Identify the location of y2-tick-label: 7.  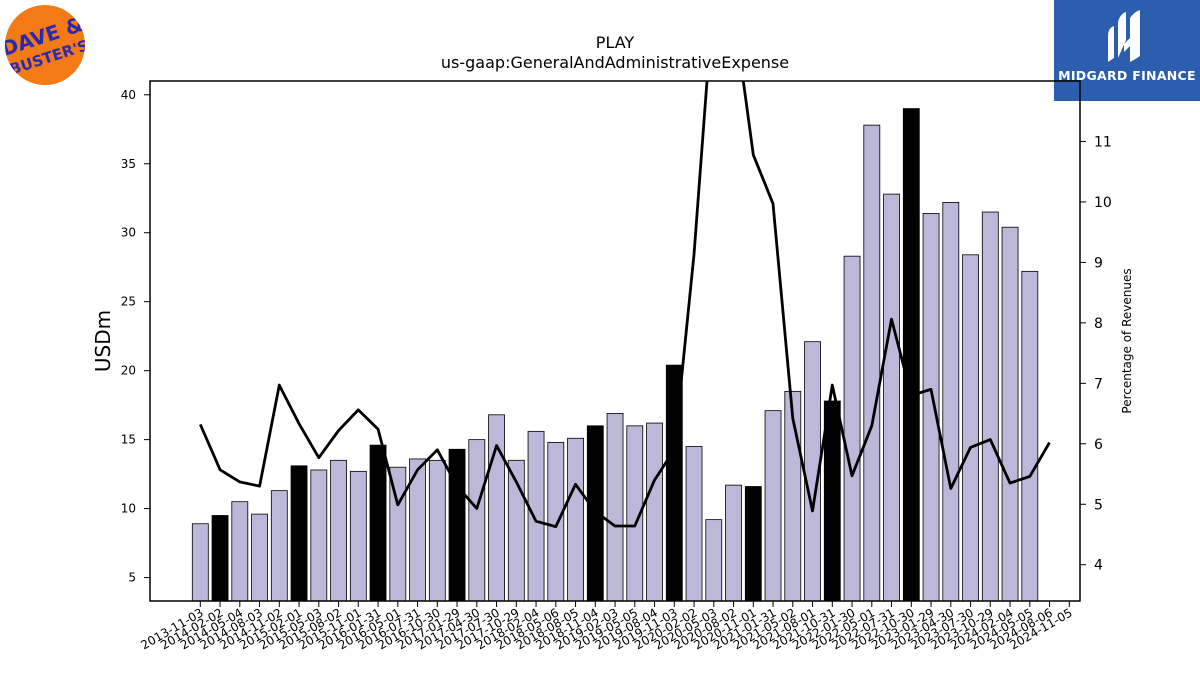
(1098, 384).